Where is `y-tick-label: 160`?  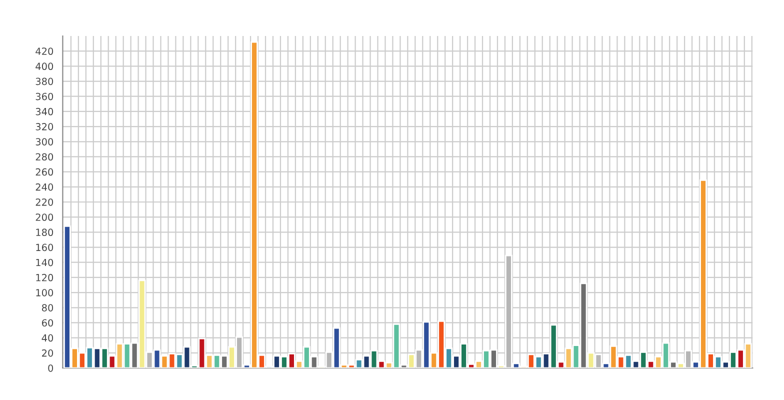
y-tick-label: 160 is located at coordinates (45, 248).